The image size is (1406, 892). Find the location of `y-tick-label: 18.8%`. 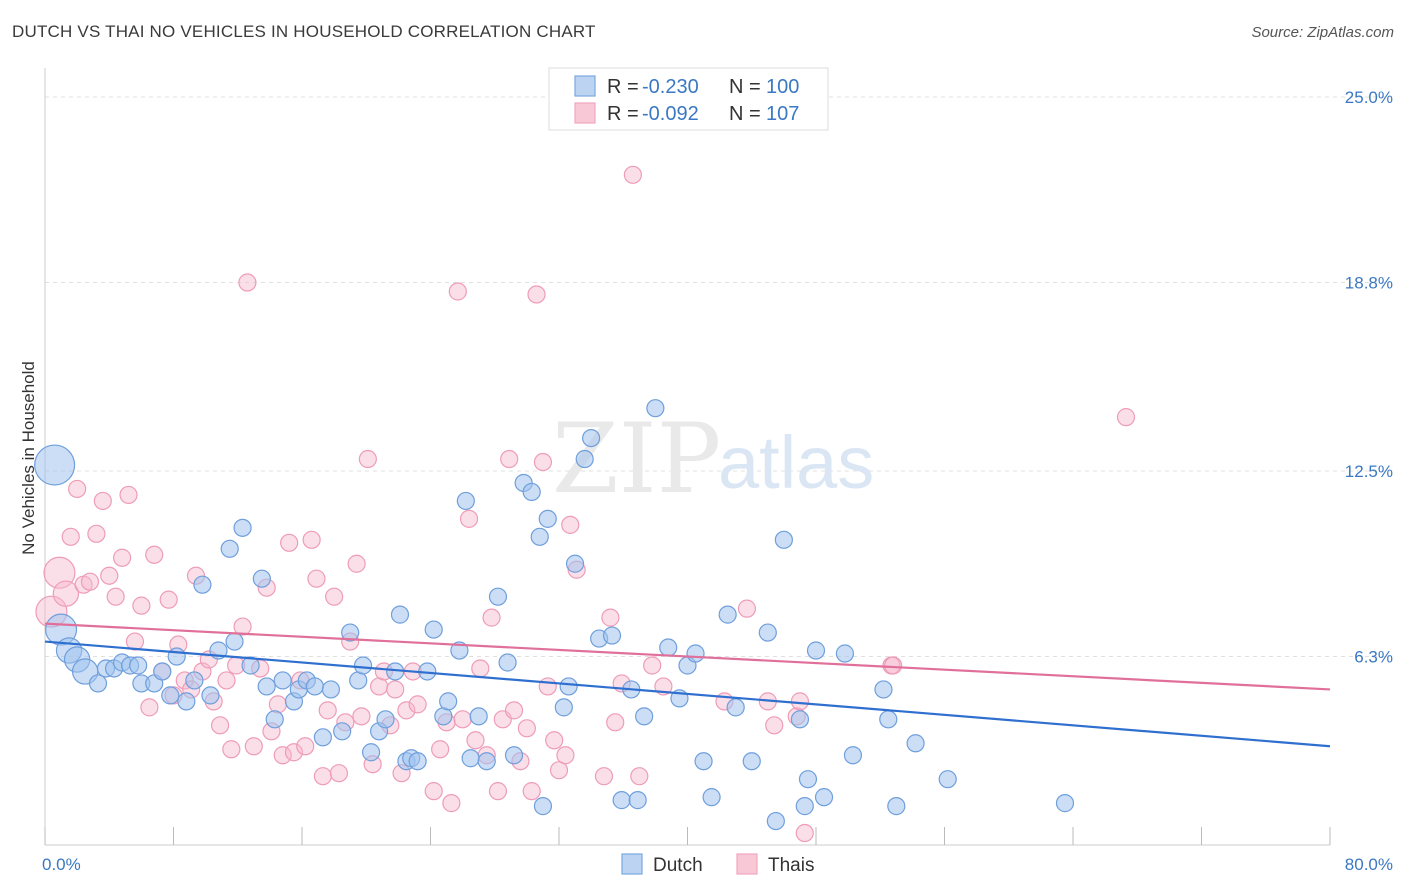

y-tick-label: 18.8% is located at coordinates (1369, 283).